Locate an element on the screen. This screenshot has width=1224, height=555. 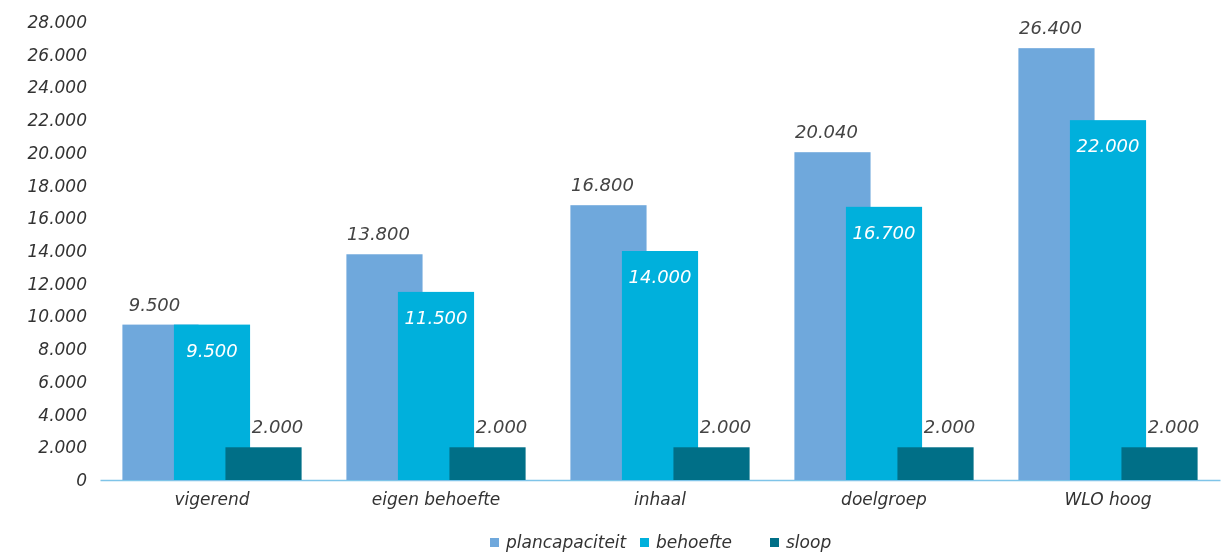
y-tick-label: 14.000 is located at coordinates (57, 250).